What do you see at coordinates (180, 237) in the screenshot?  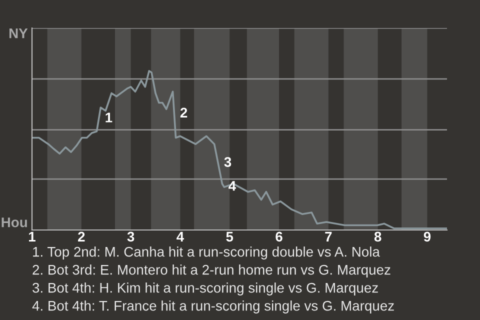 I see `x-tick-label: 4` at bounding box center [180, 237].